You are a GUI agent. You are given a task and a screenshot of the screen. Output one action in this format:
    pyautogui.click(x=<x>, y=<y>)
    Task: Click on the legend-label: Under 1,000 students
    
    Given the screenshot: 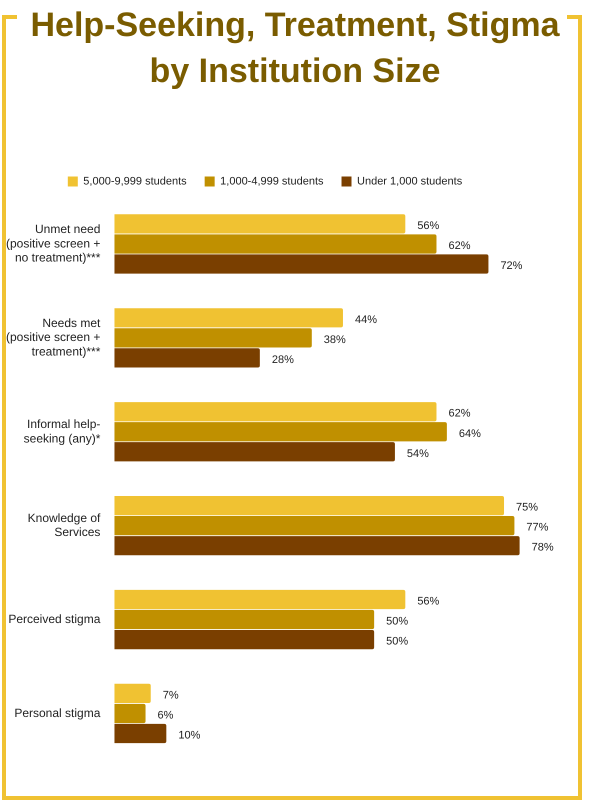 What is the action you would take?
    pyautogui.click(x=410, y=182)
    